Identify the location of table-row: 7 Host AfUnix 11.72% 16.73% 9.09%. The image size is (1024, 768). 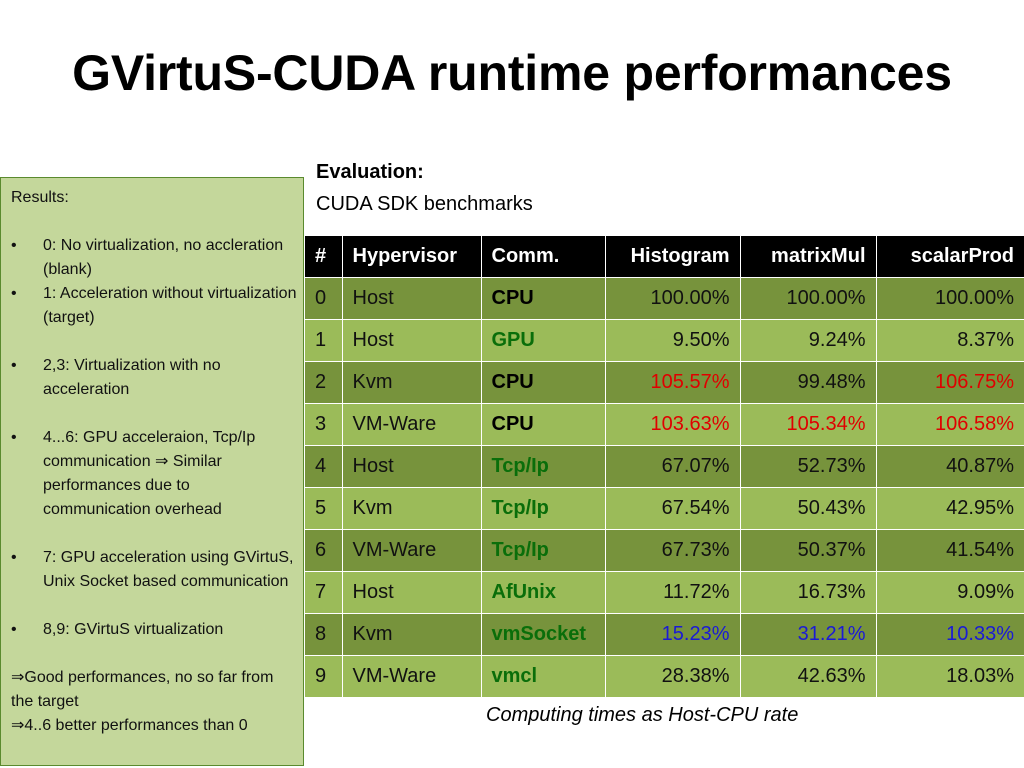
(664, 592).